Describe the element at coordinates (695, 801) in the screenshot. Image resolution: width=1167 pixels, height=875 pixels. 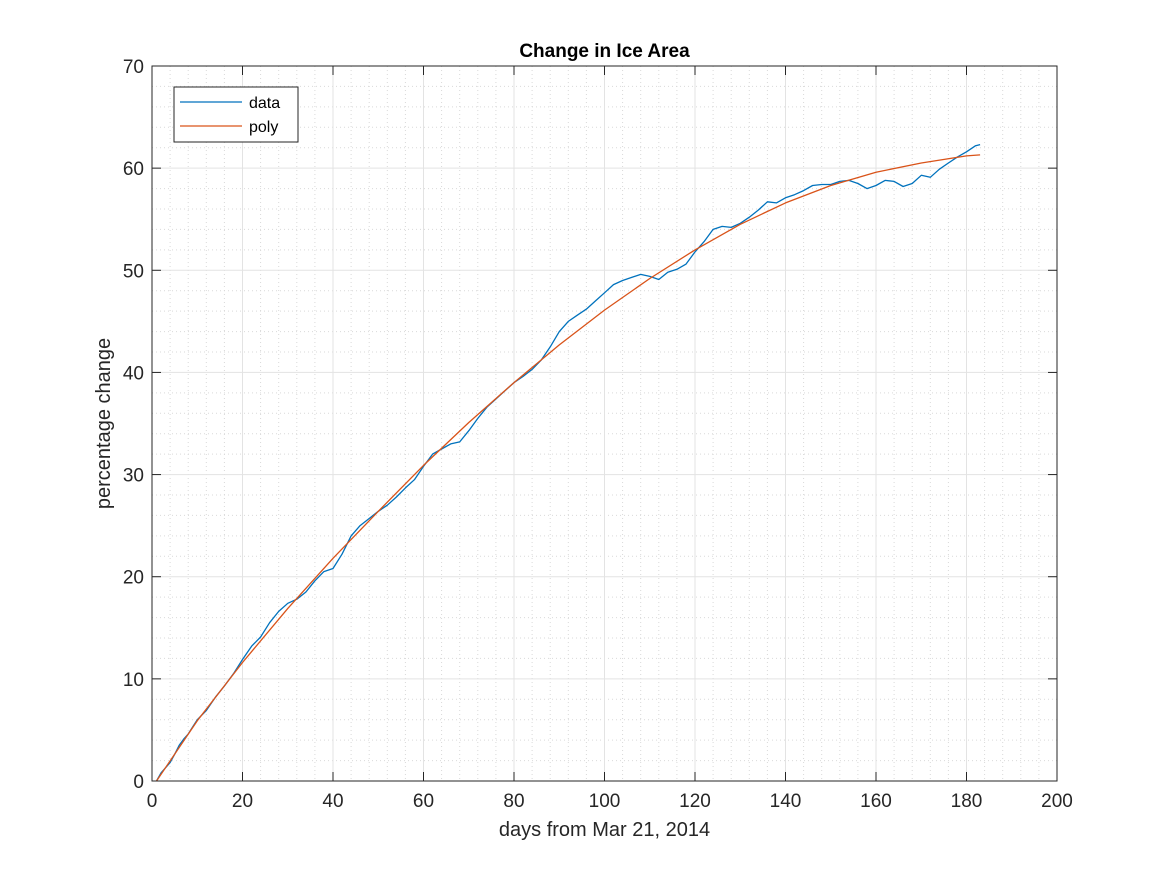
I see `x-tick-label: 120` at that location.